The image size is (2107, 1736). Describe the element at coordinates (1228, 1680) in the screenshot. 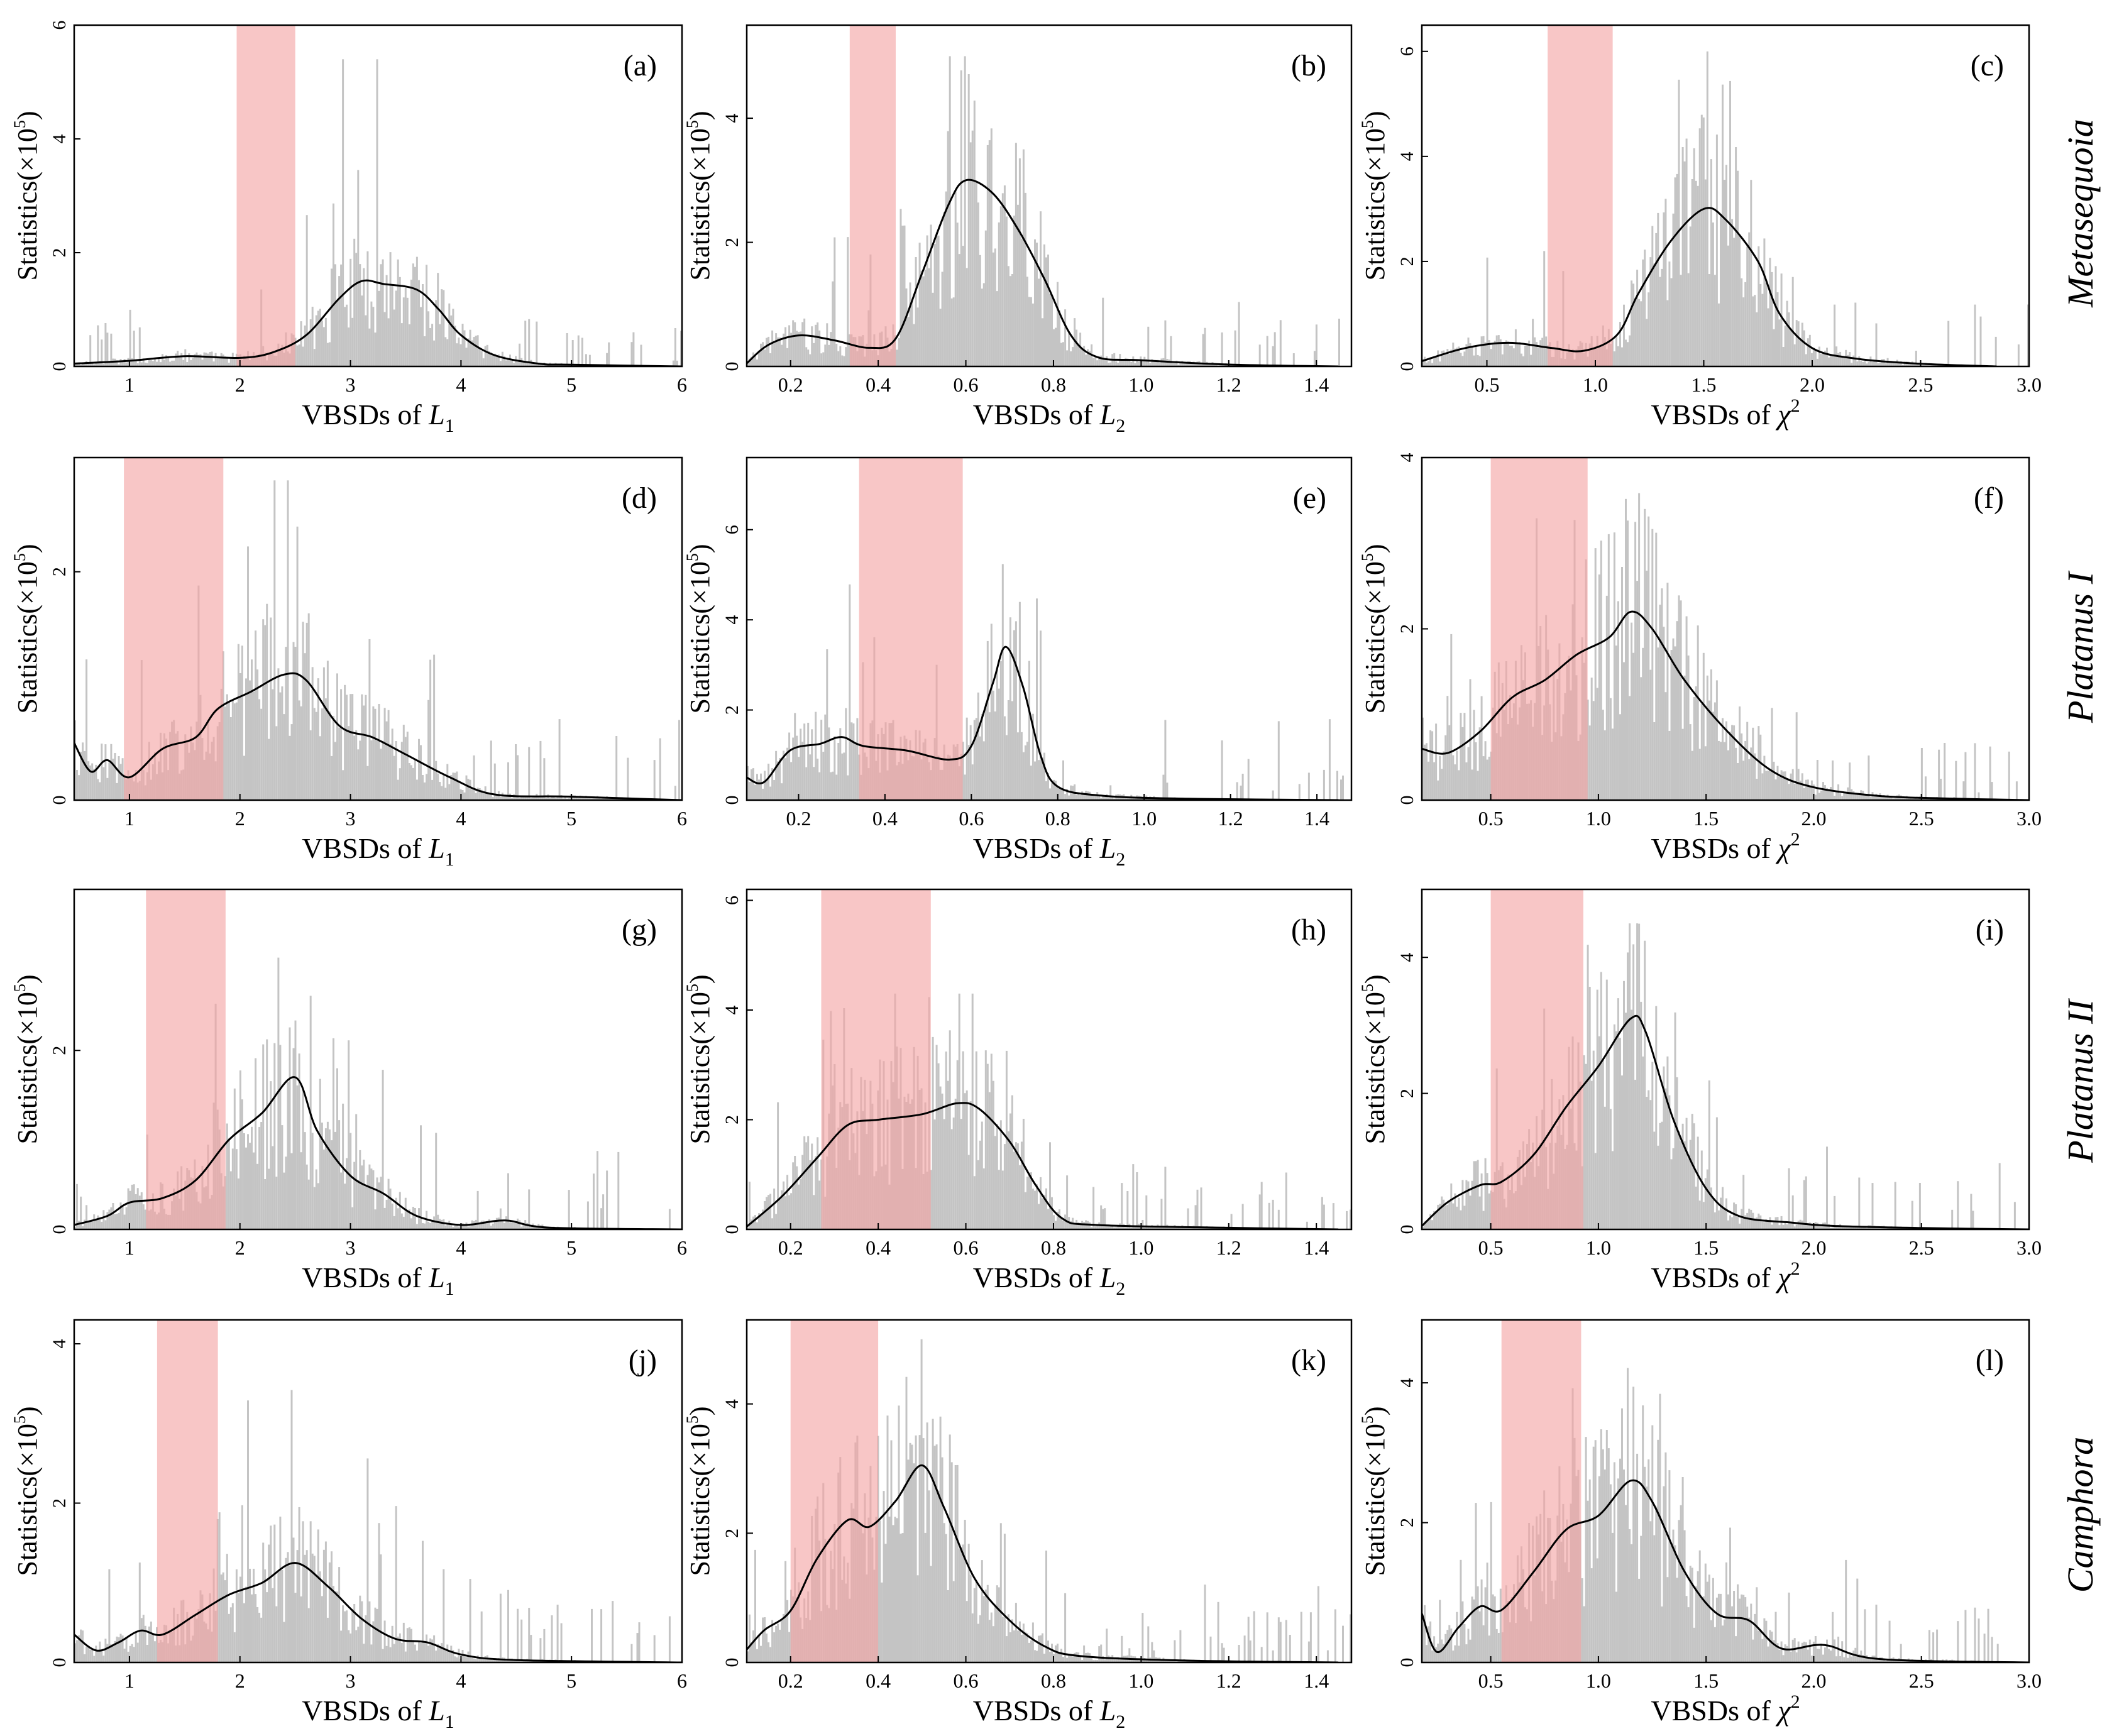

I see `x-tick-label: 1.2` at that location.